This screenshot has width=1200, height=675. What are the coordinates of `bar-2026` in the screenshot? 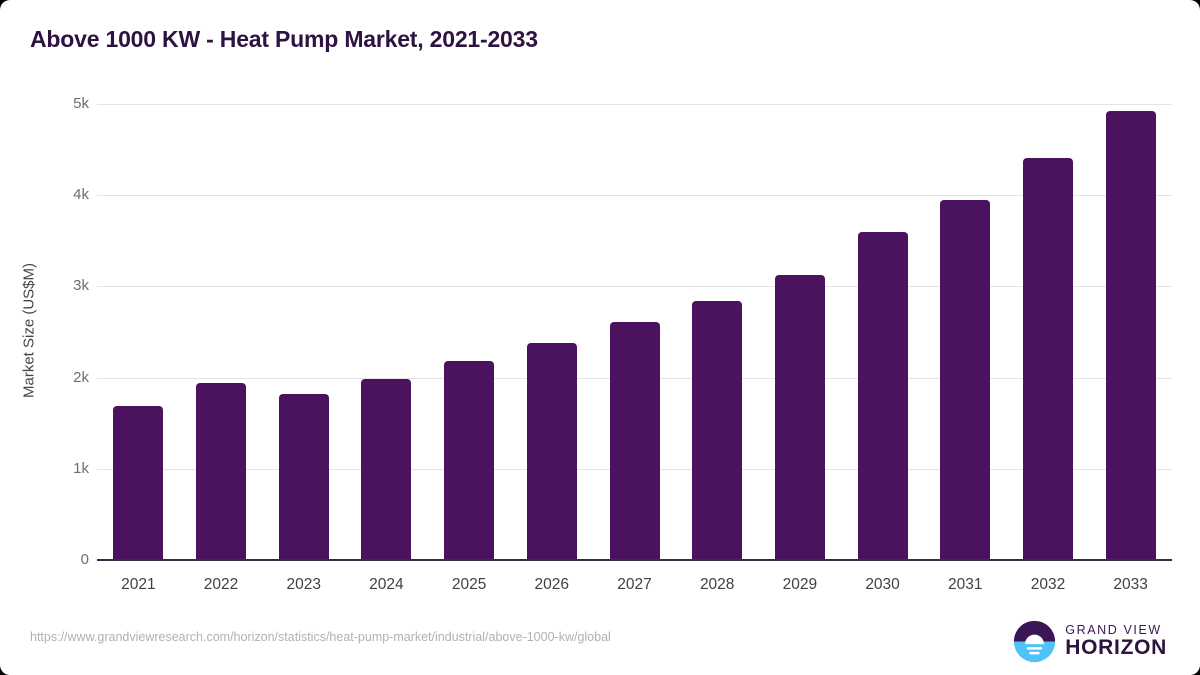 It's located at (551, 451).